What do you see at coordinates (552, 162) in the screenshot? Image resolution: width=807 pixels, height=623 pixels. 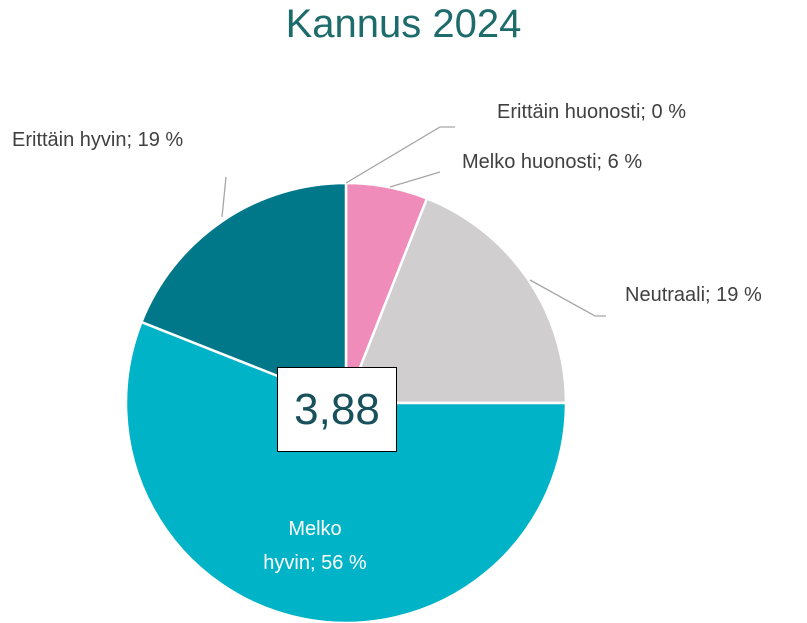 I see `data-label: Melko huonosti; 6 %` at bounding box center [552, 162].